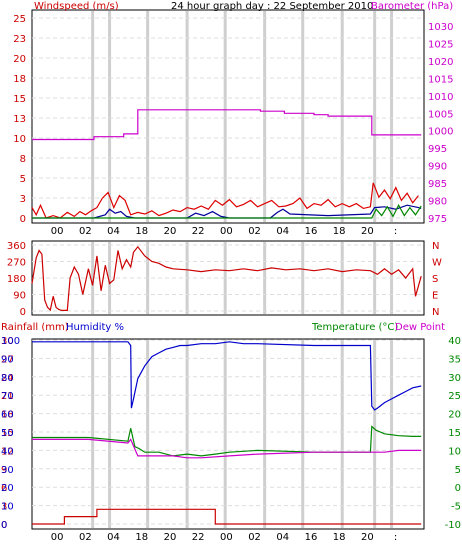 This screenshot has width=462, height=557. Describe the element at coordinates (435, 296) in the screenshot. I see `compass-tick-1: E` at that location.